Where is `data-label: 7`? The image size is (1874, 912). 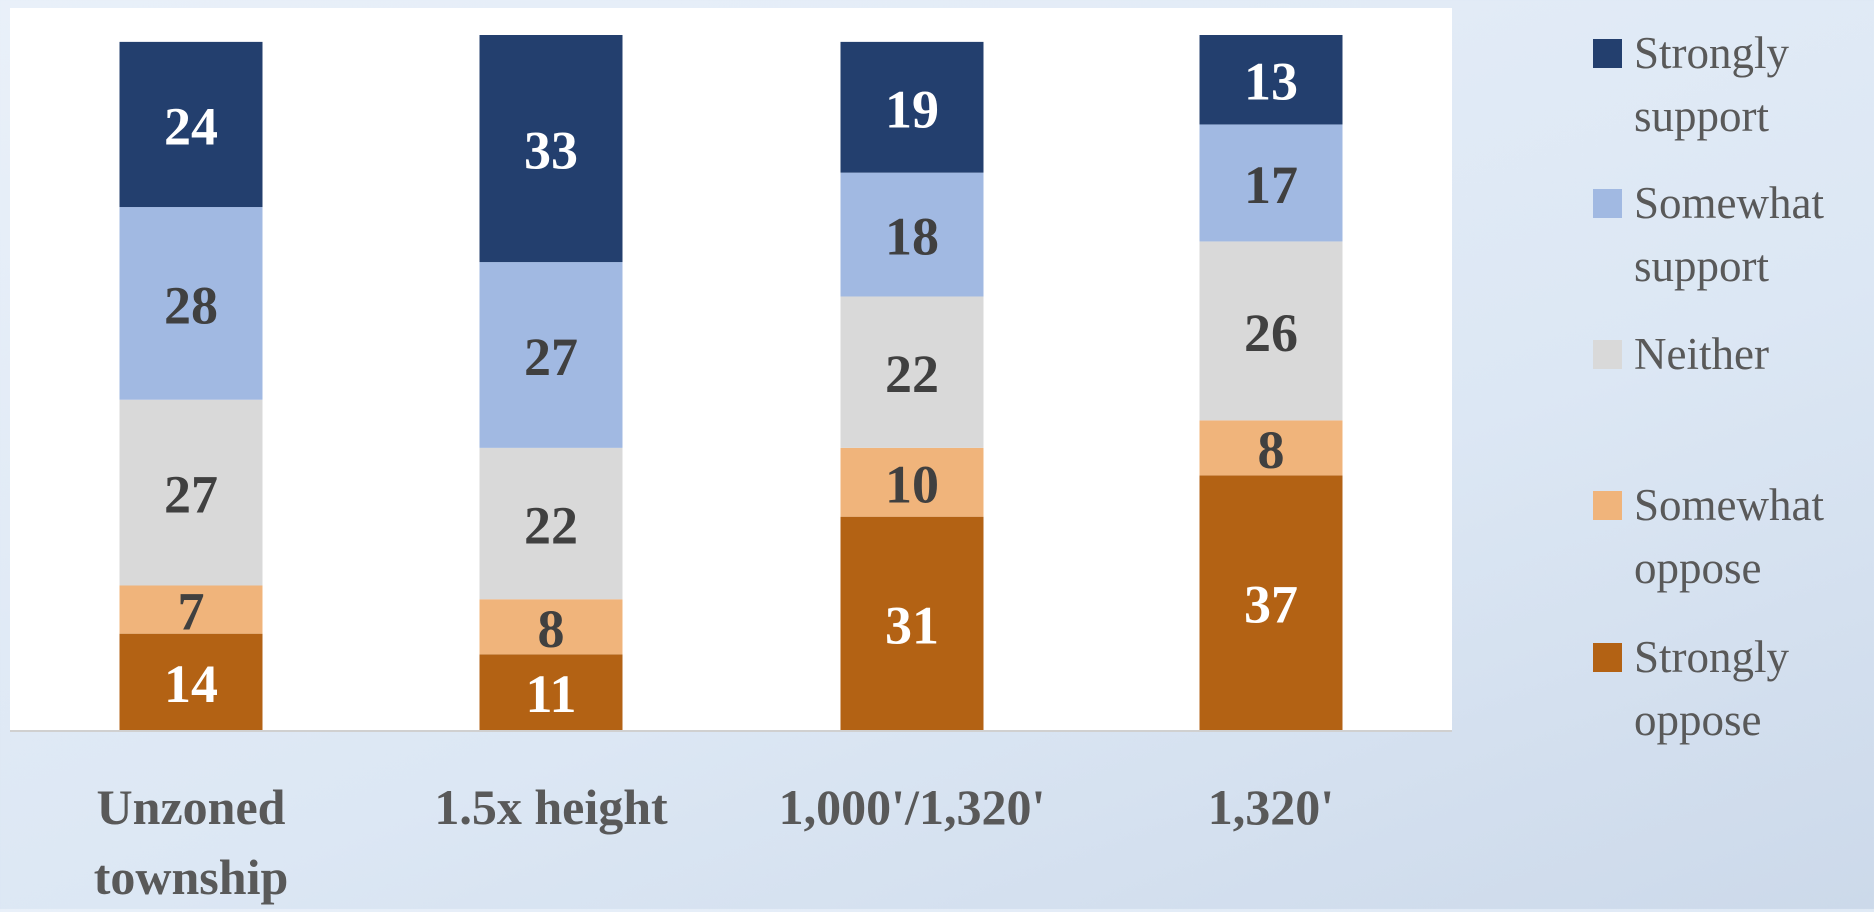
data-label: 7 is located at coordinates (191, 612).